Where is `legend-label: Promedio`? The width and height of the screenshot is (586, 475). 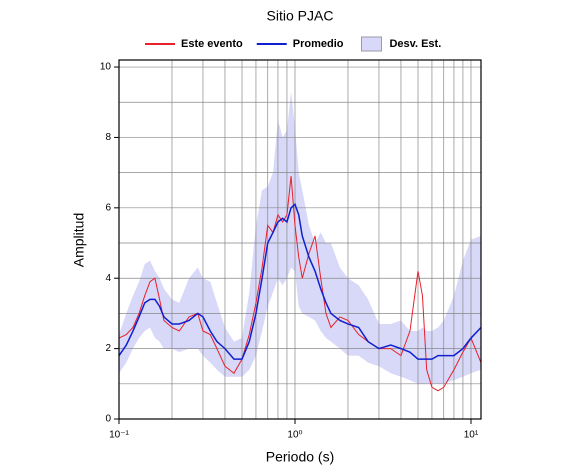 legend-label: Promedio is located at coordinates (318, 44).